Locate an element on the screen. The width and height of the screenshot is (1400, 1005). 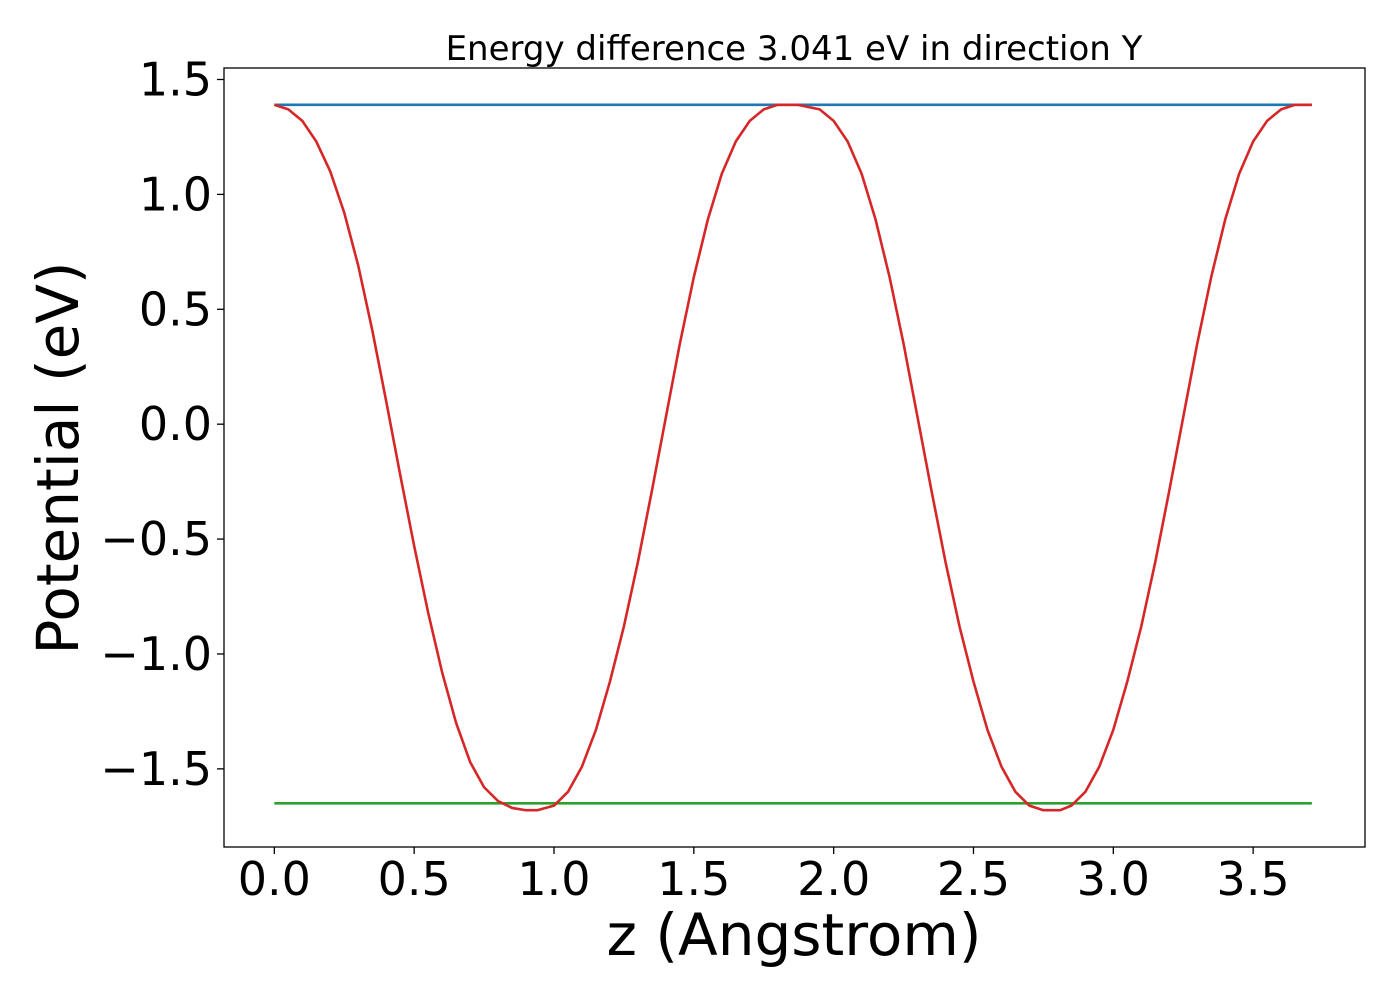
y-tick-label: 0.5 is located at coordinates (175, 309).